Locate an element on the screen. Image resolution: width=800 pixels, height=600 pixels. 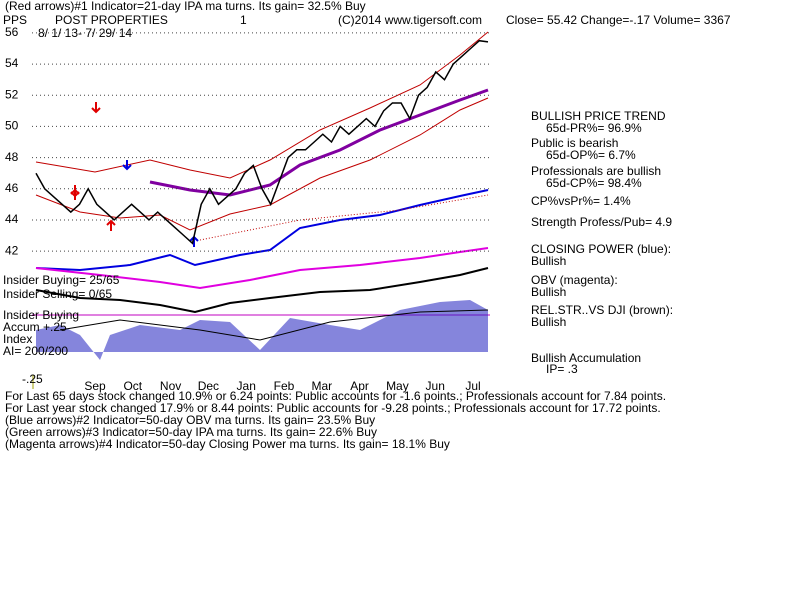
x-tick-label: Jul is located at coordinates (472, 386).